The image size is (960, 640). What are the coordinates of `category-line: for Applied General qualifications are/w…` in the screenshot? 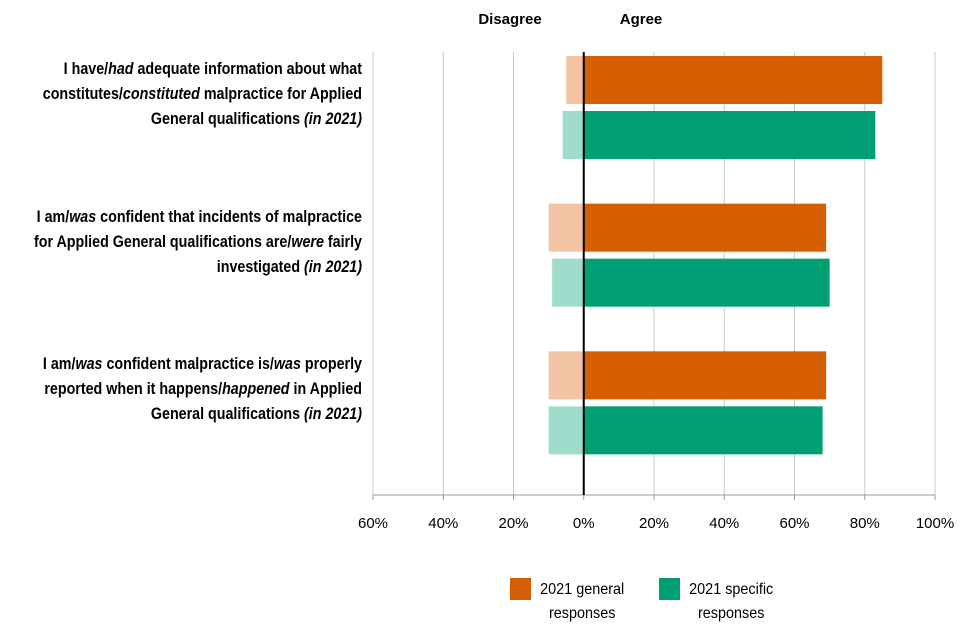 It's located at (181, 241).